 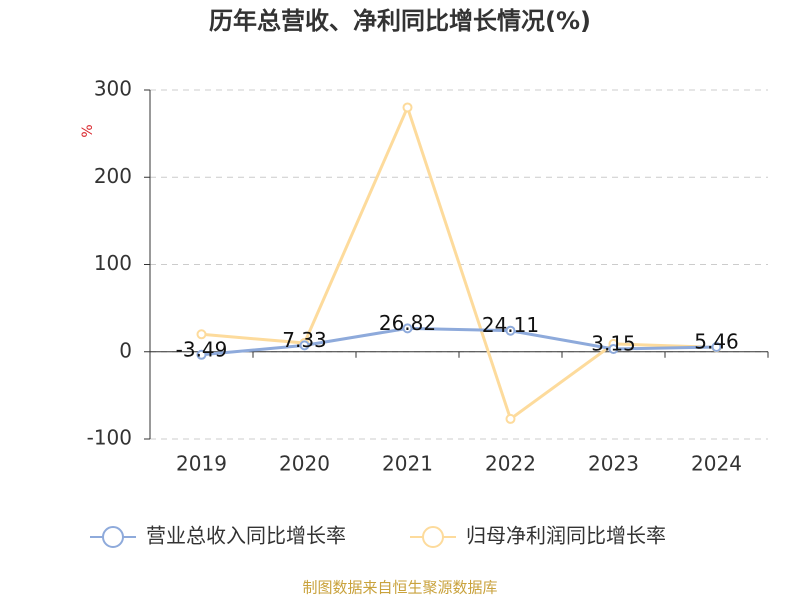 I want to click on y-tick-label: -100, so click(x=109, y=438).